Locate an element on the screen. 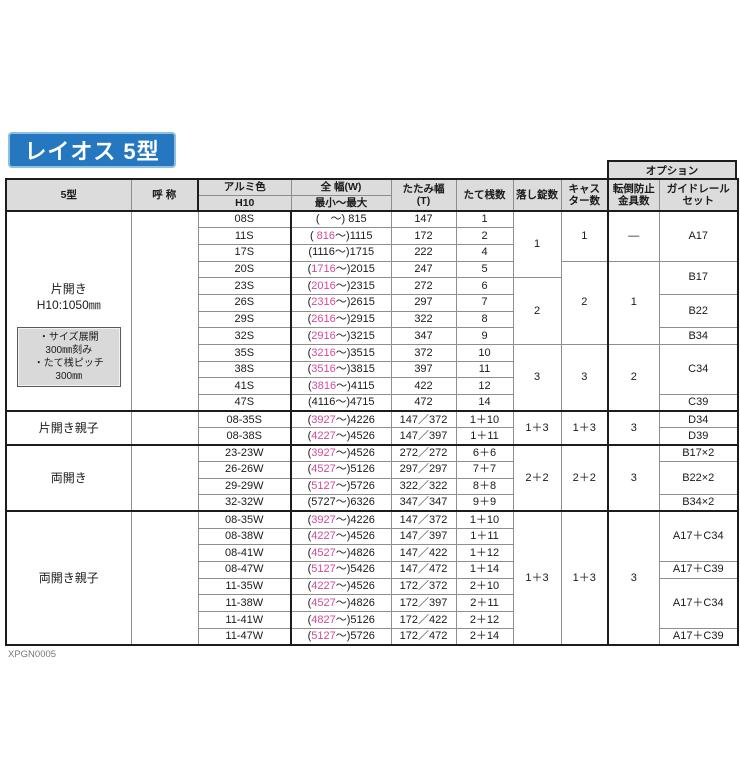 The height and width of the screenshot is (761, 740). header-line: 300㎜ is located at coordinates (69, 377).